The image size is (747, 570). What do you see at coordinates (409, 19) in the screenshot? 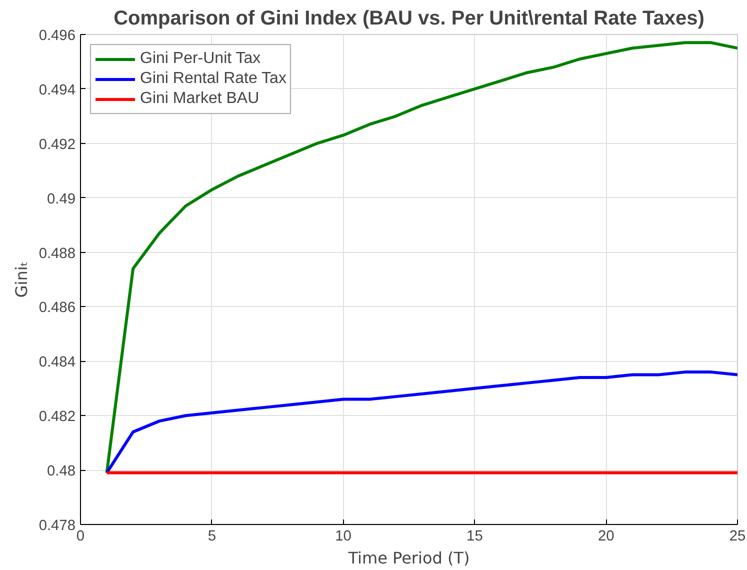
I see `chart-title: Comparison of Gini Index (BAU vs. Per Unit\rental Rate Taxes)` at bounding box center [409, 19].